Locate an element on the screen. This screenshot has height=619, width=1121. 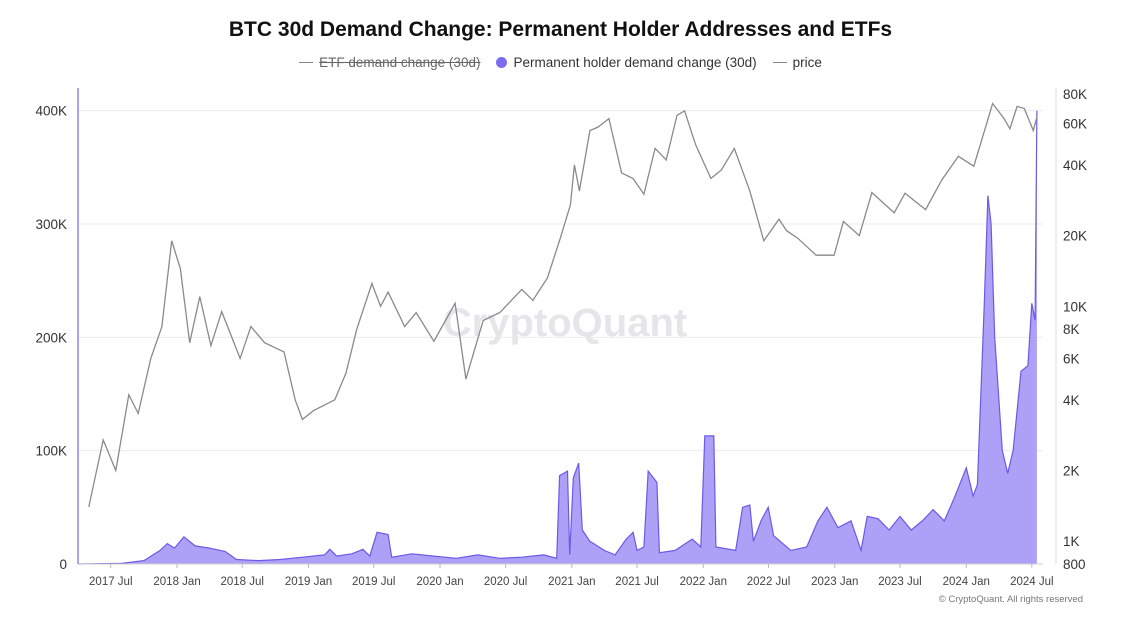
x-tick-label: 2017 Jul is located at coordinates (110, 582).